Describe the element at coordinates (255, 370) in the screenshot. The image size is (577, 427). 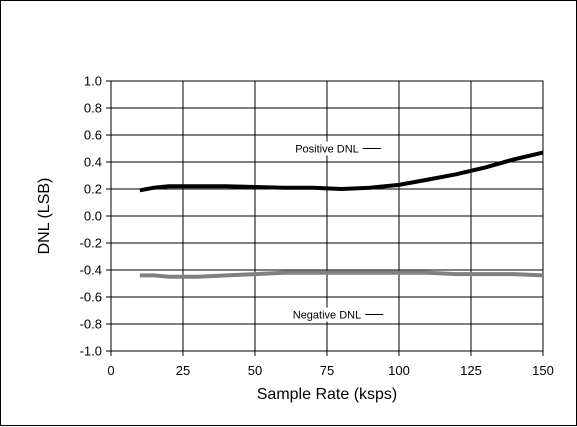
I see `x-tick-label: 50` at that location.